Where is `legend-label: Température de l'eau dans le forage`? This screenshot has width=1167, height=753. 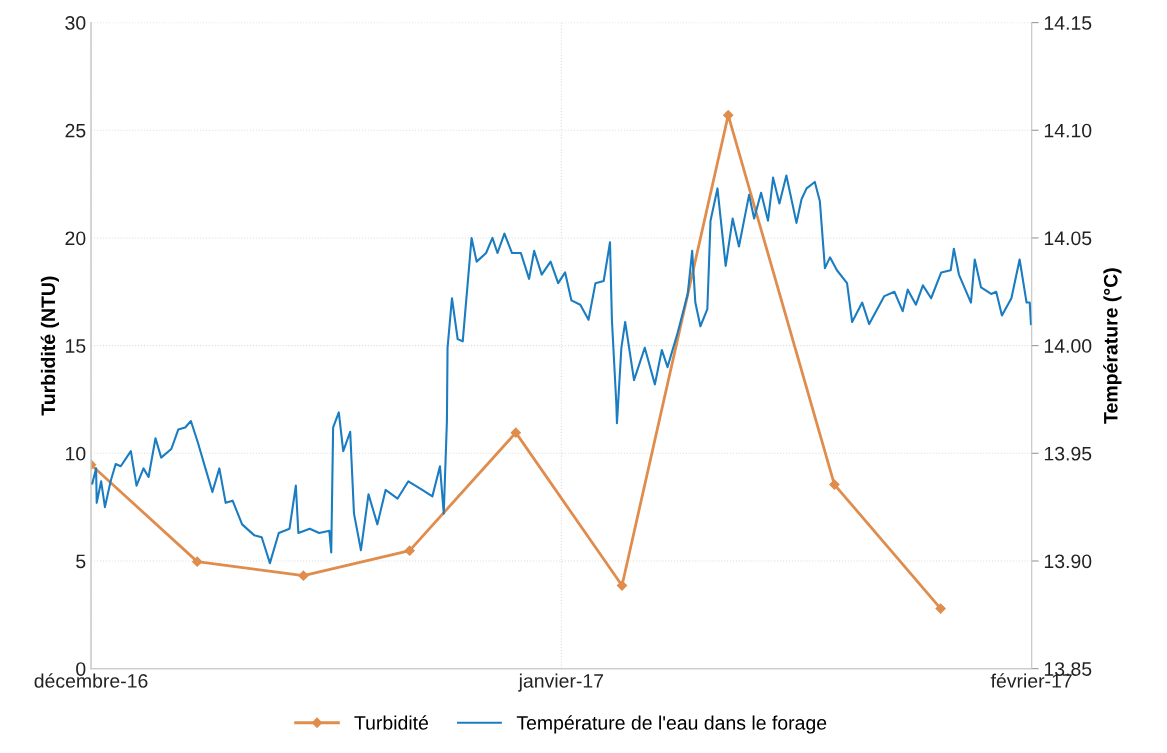
legend-label: Température de l'eau dans le forage is located at coordinates (671, 724).